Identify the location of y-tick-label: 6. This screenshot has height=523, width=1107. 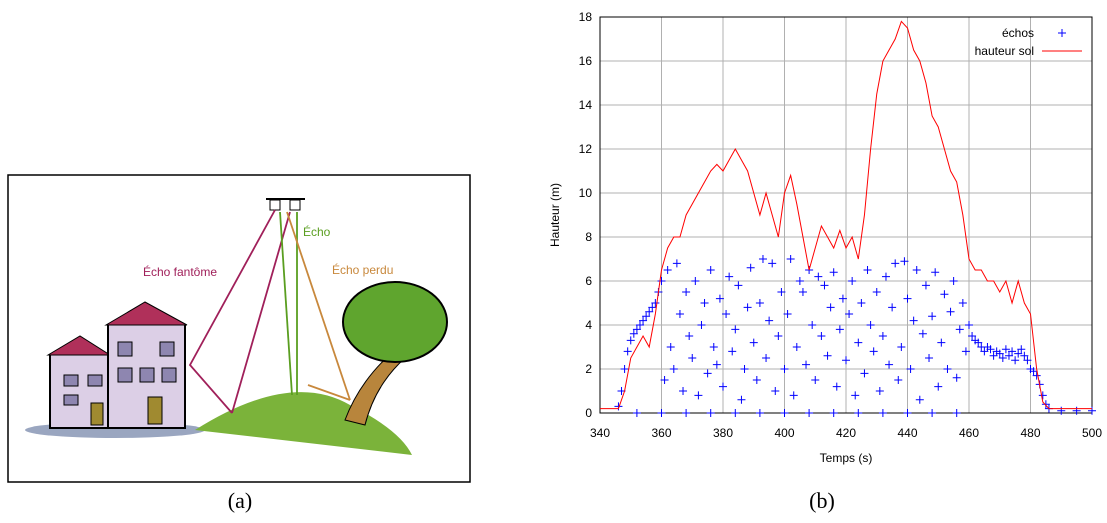
(588, 281).